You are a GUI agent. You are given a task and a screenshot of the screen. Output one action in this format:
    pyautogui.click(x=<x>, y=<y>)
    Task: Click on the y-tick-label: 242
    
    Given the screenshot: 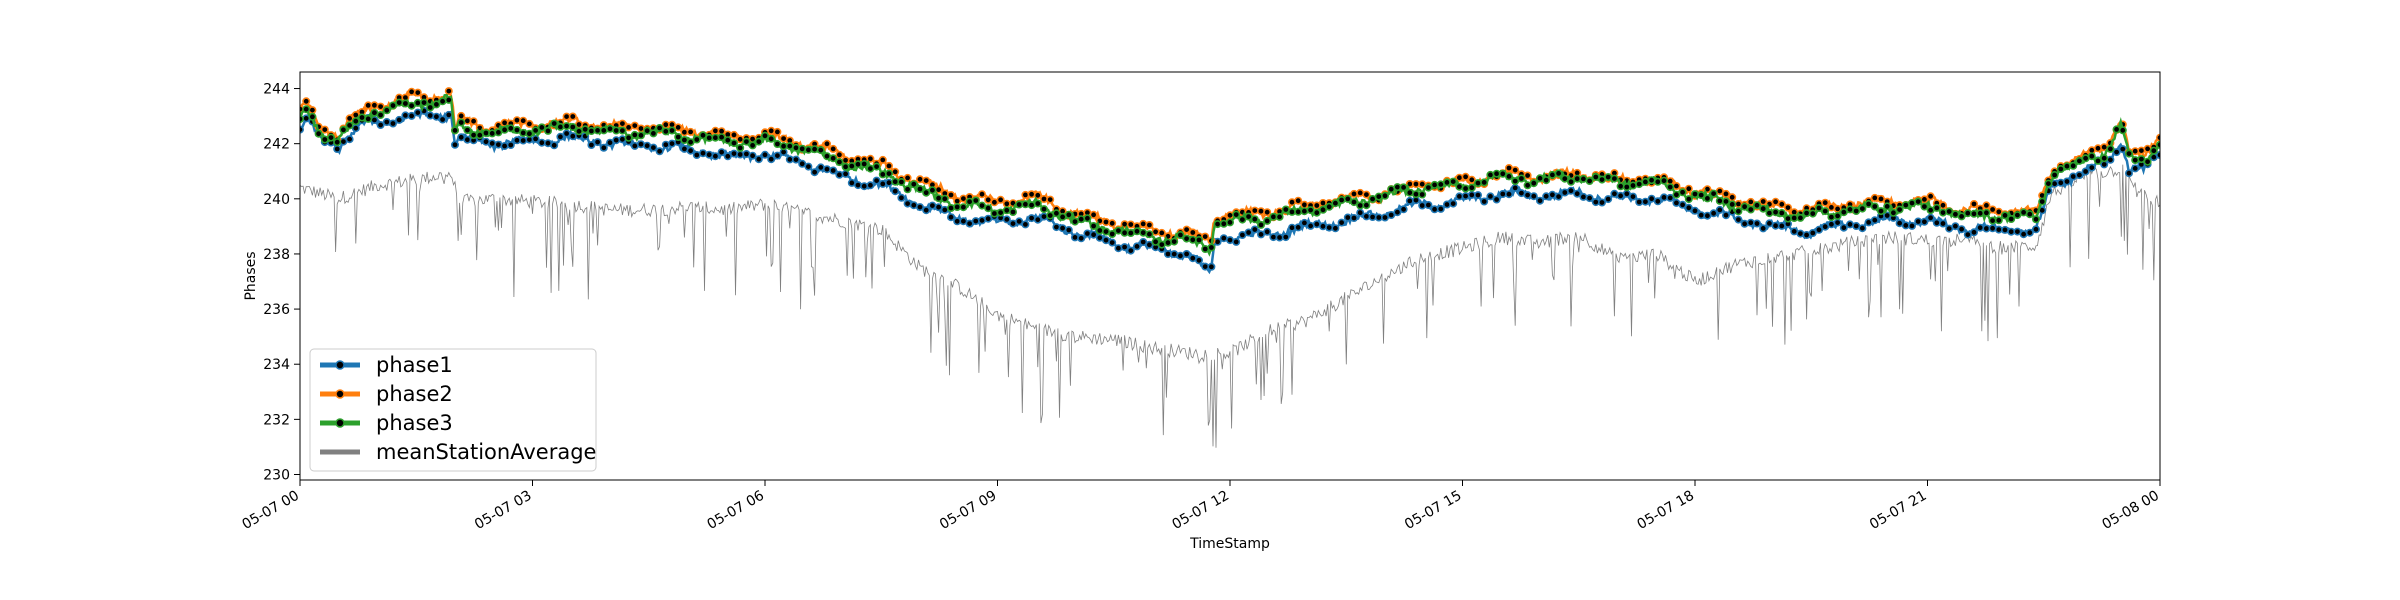 What is the action you would take?
    pyautogui.click(x=276, y=145)
    